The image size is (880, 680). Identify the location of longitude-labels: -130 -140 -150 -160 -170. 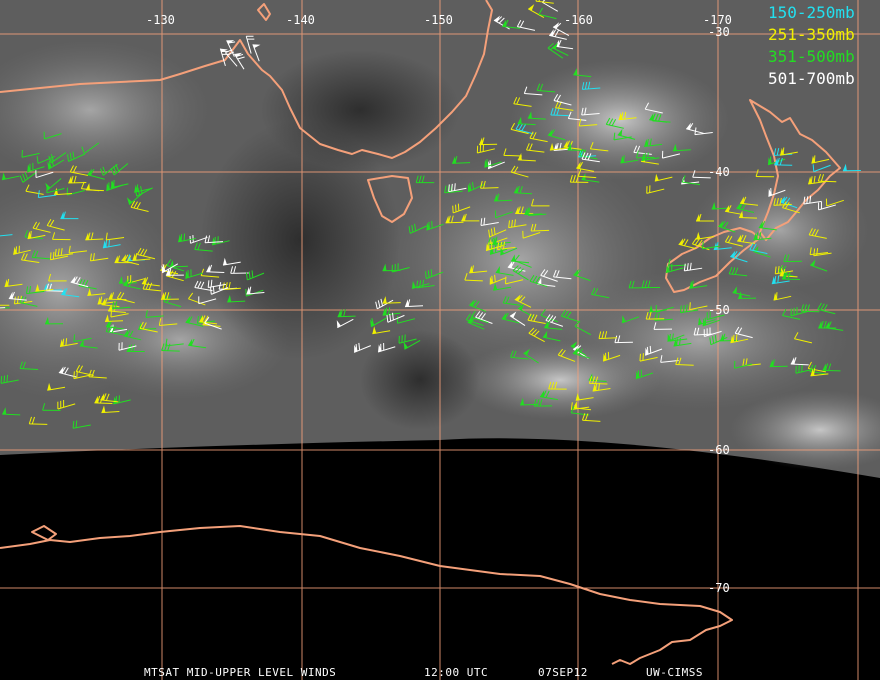
(439, 20).